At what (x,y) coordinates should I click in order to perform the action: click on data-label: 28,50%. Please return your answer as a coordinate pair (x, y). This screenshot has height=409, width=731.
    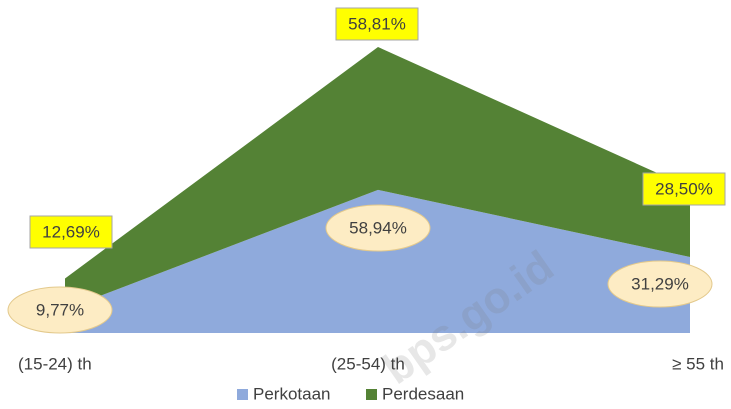
    Looking at the image, I should click on (684, 188).